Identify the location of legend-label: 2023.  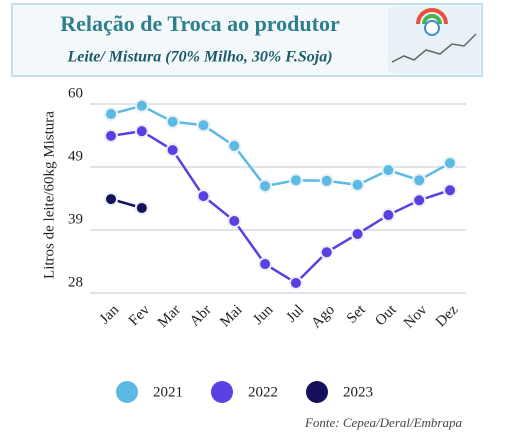
(358, 392).